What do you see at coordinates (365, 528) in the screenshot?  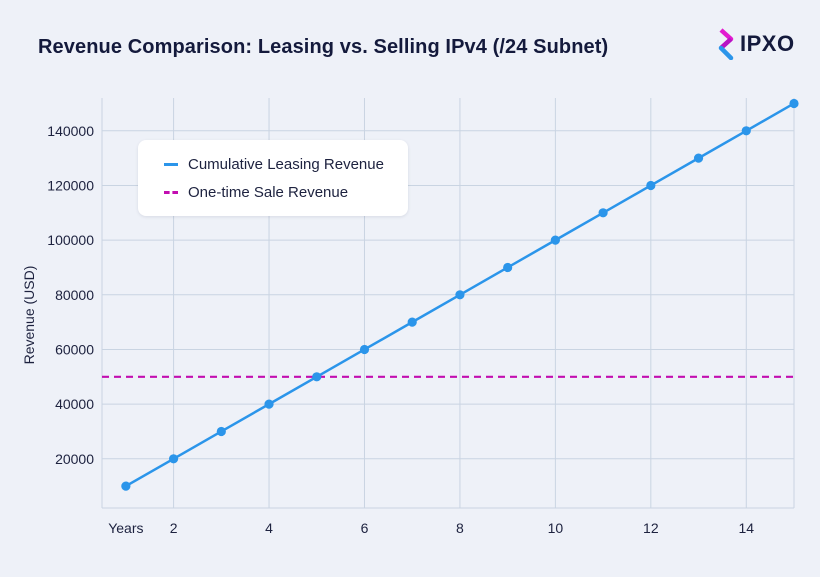 I see `x-tick-label: 6` at bounding box center [365, 528].